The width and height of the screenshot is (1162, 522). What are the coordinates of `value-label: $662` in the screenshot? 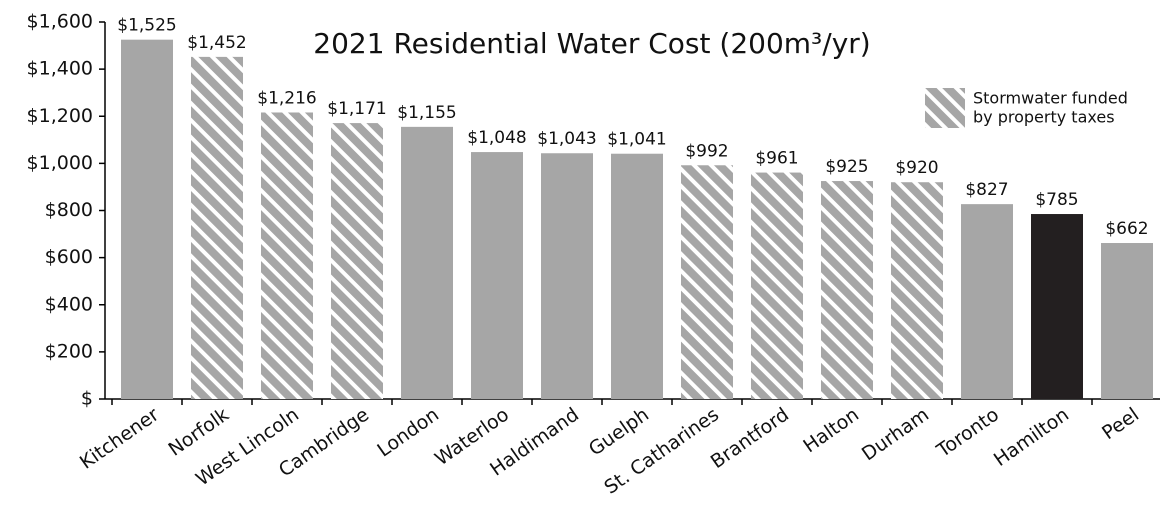 It's located at (1126, 229).